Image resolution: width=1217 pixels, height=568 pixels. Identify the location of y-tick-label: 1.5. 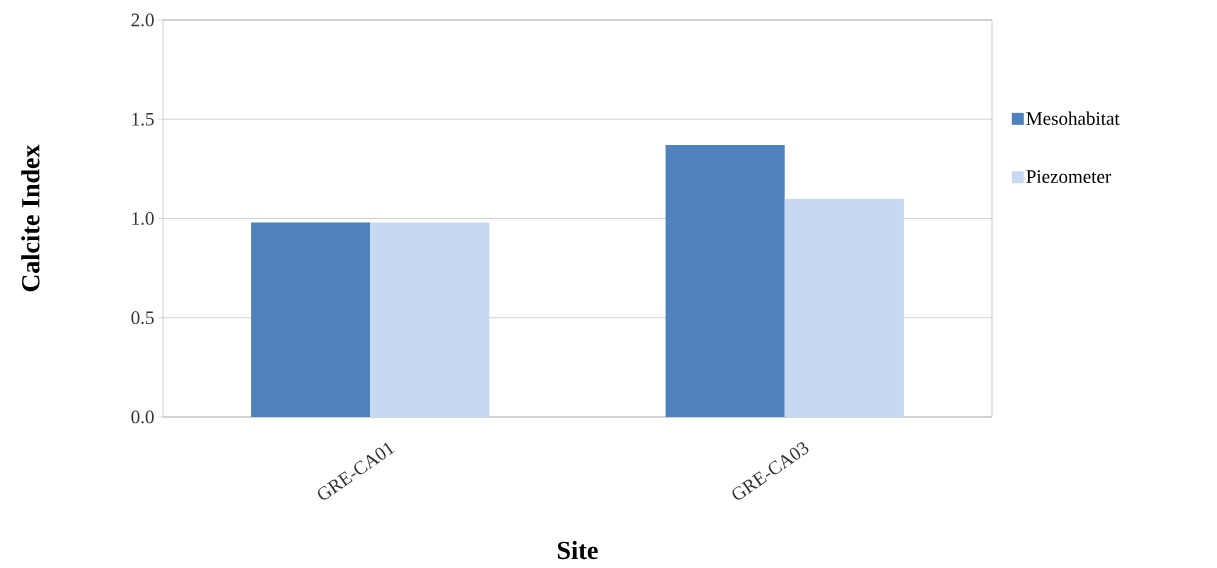
(143, 119).